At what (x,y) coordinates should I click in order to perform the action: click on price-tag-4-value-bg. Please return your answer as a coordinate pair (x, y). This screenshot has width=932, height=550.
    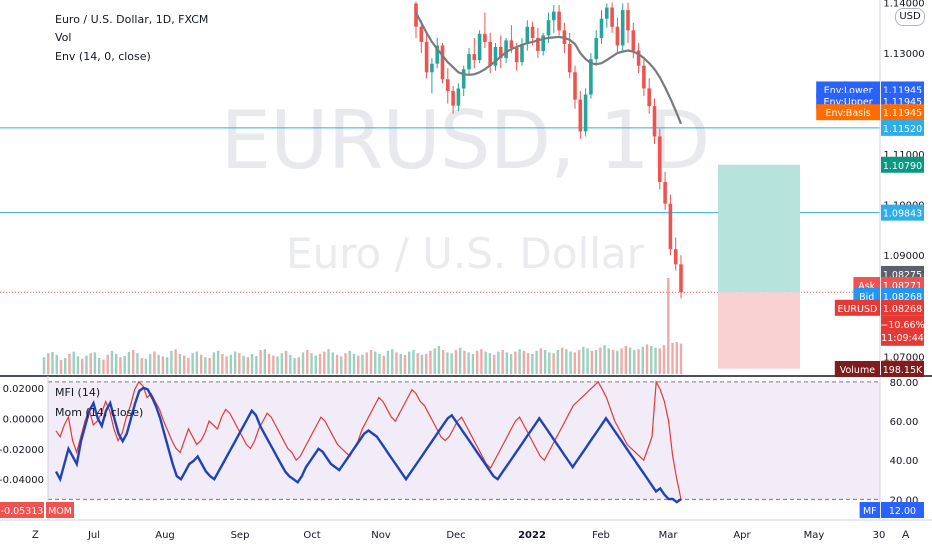
    Looking at the image, I should click on (902, 164).